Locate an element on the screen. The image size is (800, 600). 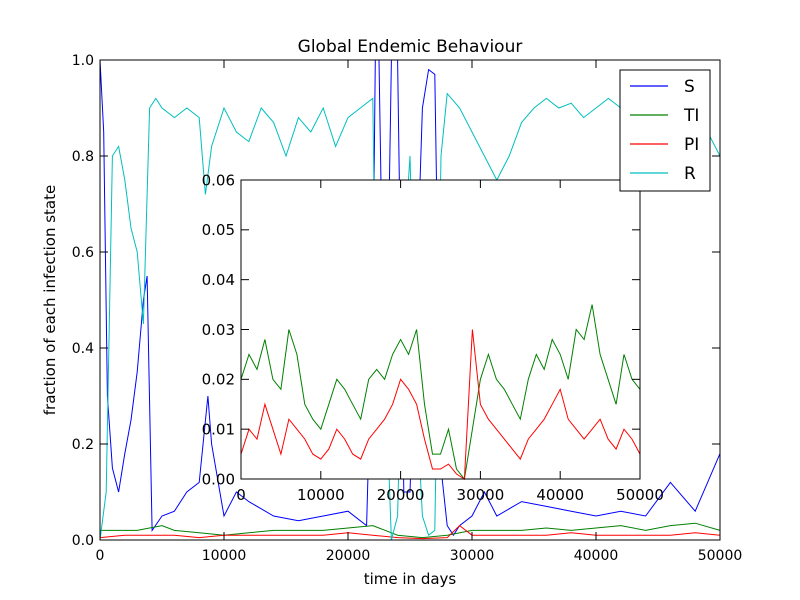
main-x-tick-label: 30000 is located at coordinates (472, 556).